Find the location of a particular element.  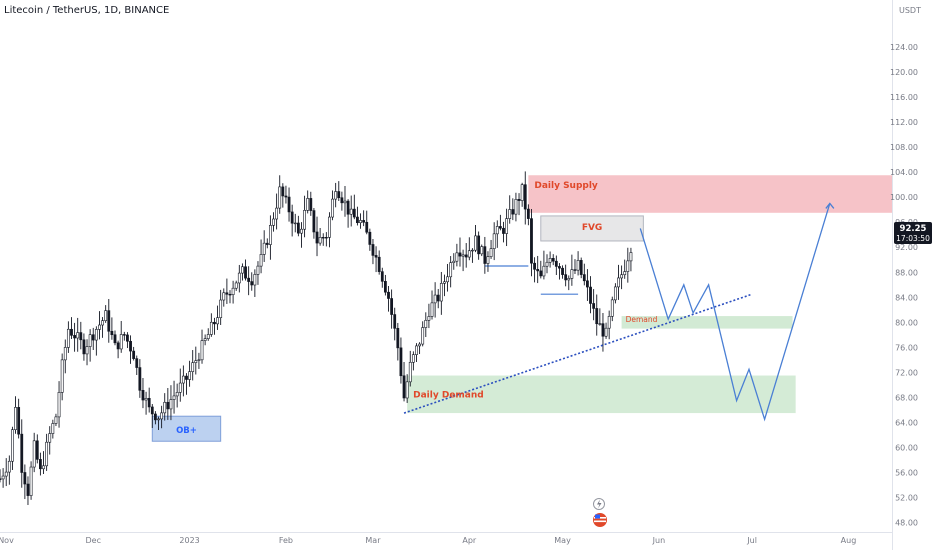

time-axis: Nov Dec 2023 Feb Mar Apr May Jun Jul Aug is located at coordinates (428, 540).